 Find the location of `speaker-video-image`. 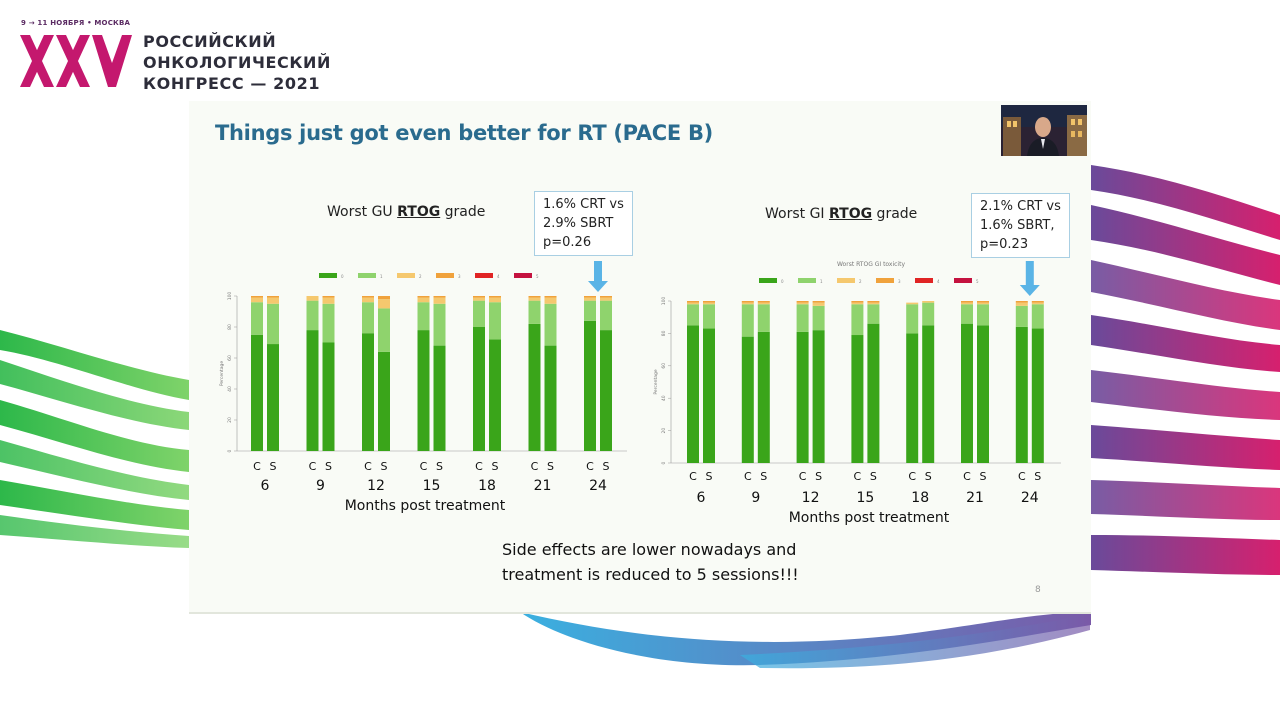

speaker-video-image is located at coordinates (1044, 130).